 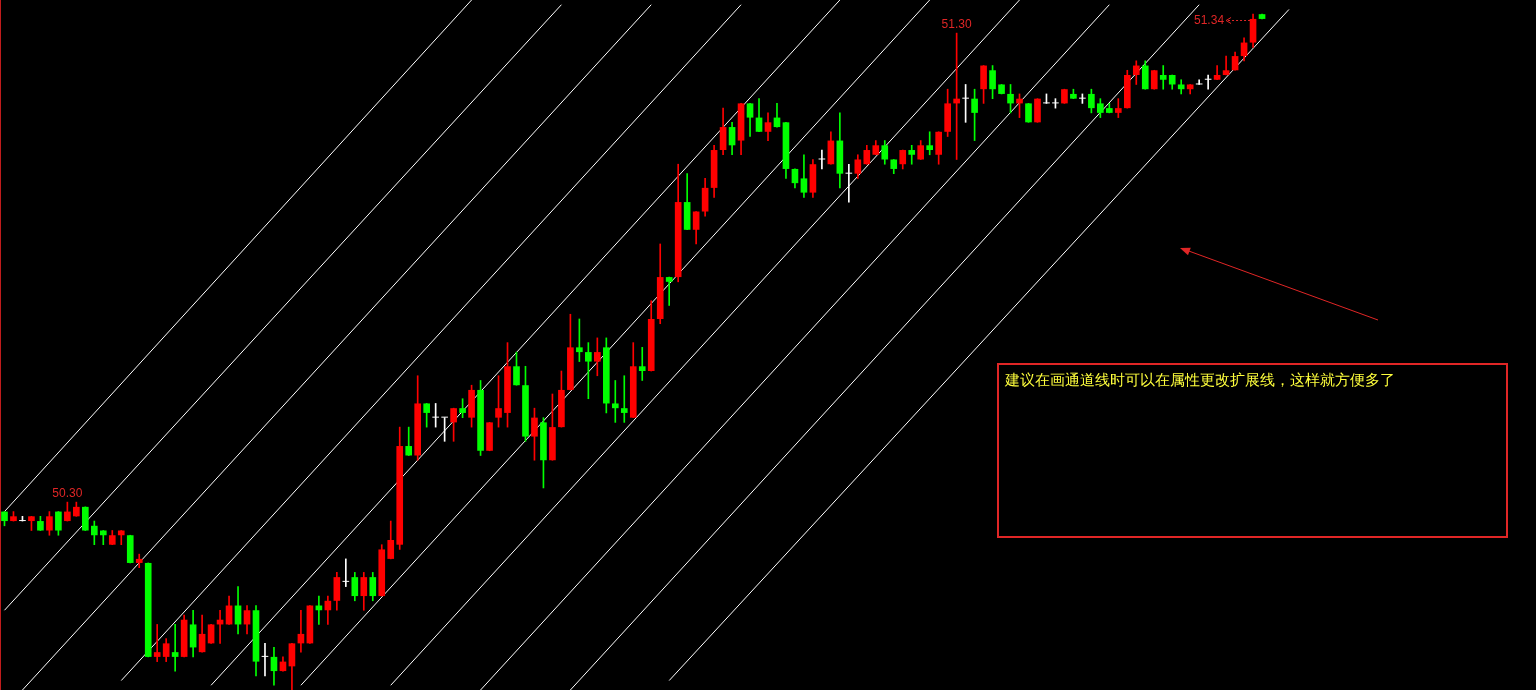 I want to click on annotation: 建议在画通道线时可以在属性更改扩展线，这样就方便多了, so click(x=1200, y=380).